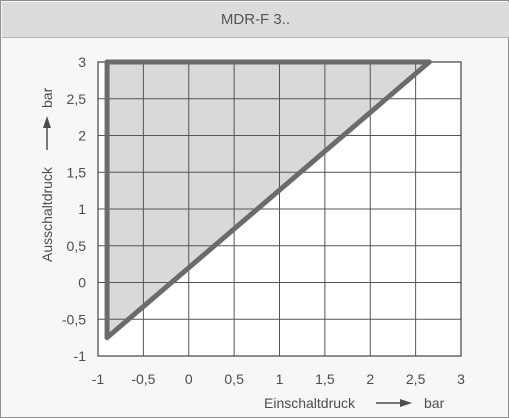  What do you see at coordinates (82, 62) in the screenshot?
I see `y-tick-label: 3` at bounding box center [82, 62].